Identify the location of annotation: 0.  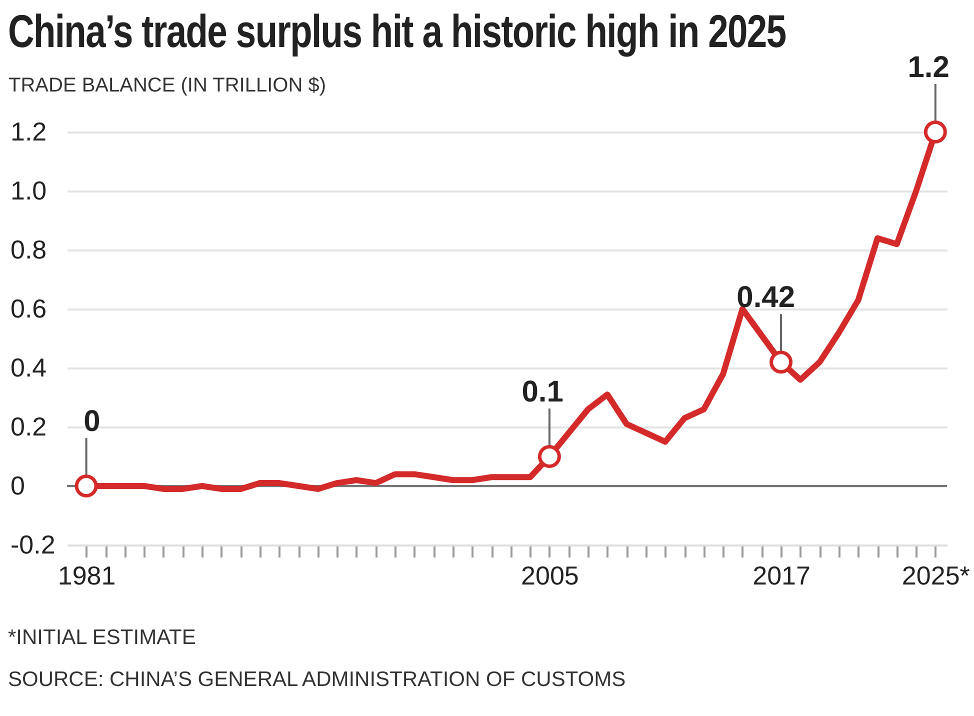
(92, 421).